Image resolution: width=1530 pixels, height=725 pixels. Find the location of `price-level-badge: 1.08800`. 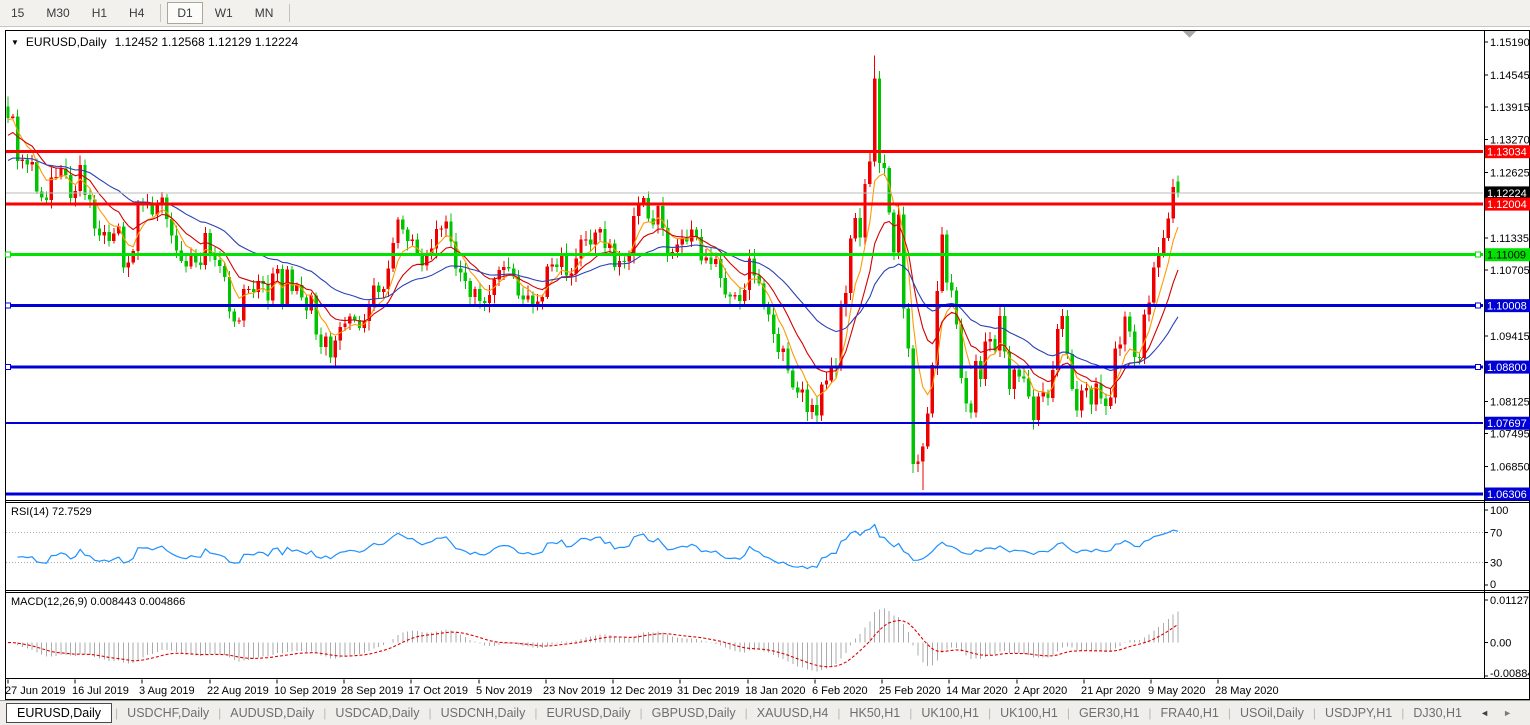

price-level-badge: 1.08800 is located at coordinates (1507, 367).